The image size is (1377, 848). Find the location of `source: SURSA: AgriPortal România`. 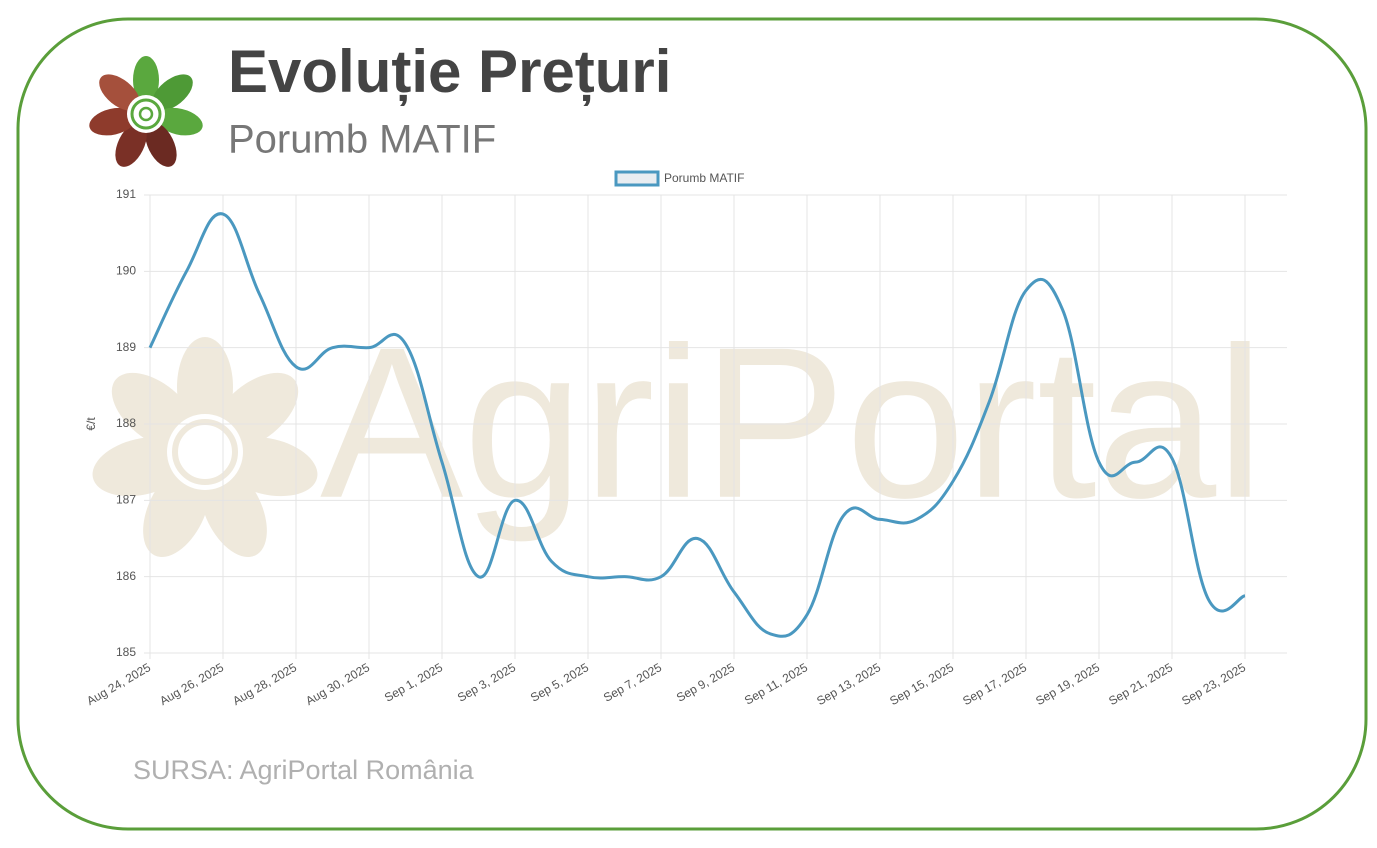

source: SURSA: AgriPortal România is located at coordinates (304, 770).